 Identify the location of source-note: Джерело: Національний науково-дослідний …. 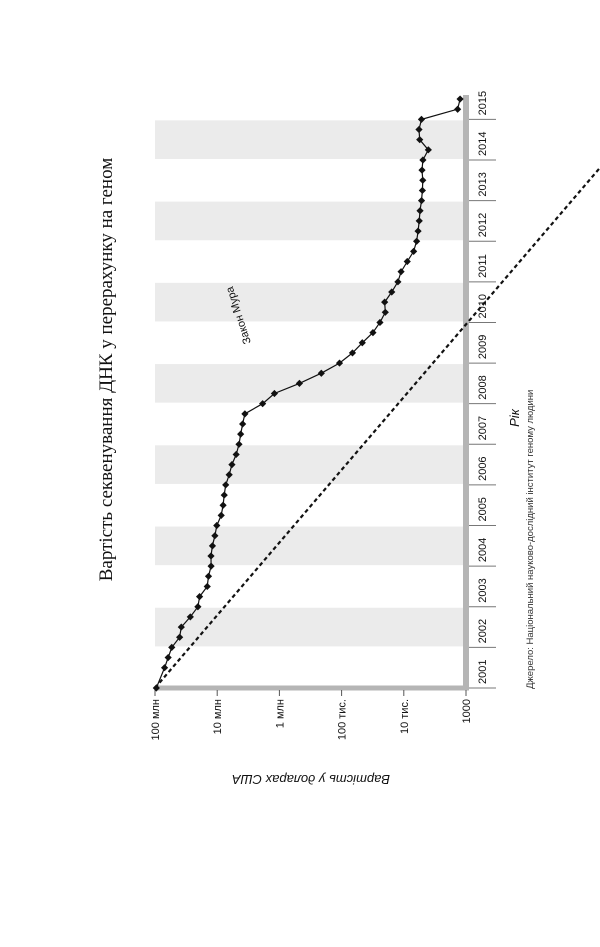
(530, 539).